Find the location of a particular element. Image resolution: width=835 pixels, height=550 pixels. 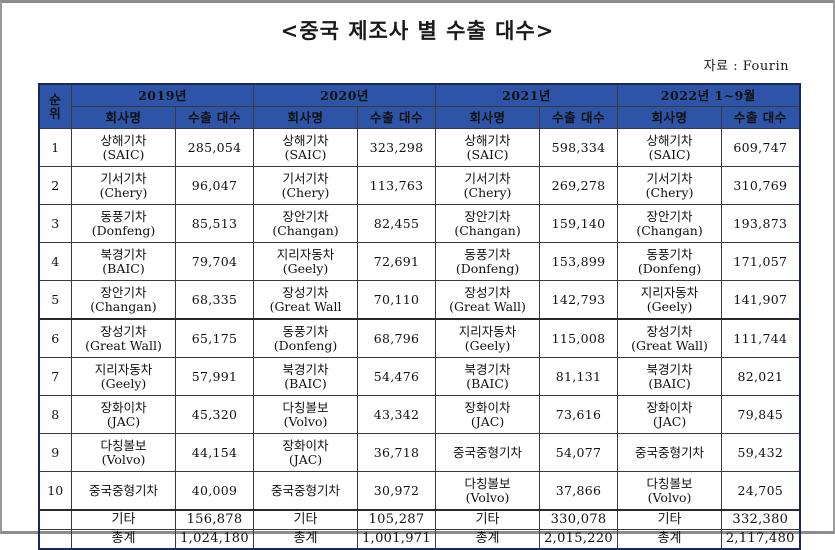

header-rank-line1: 순 is located at coordinates (55, 99).